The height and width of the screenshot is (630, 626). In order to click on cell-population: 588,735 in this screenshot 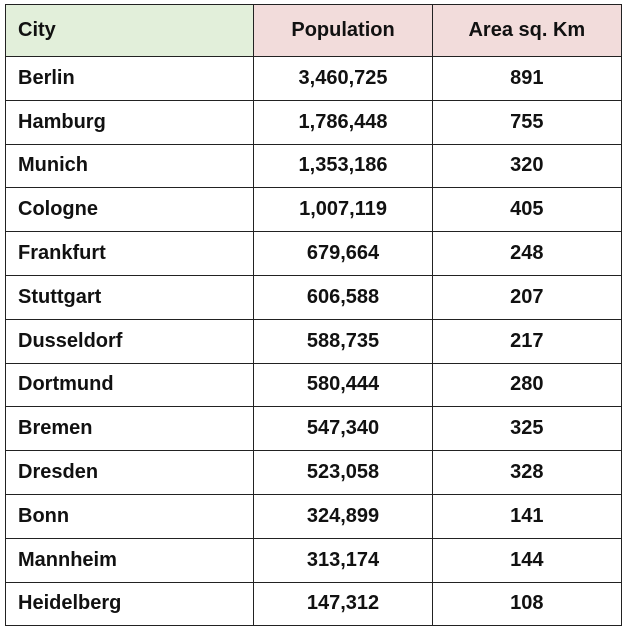, I will do `click(343, 341)`.